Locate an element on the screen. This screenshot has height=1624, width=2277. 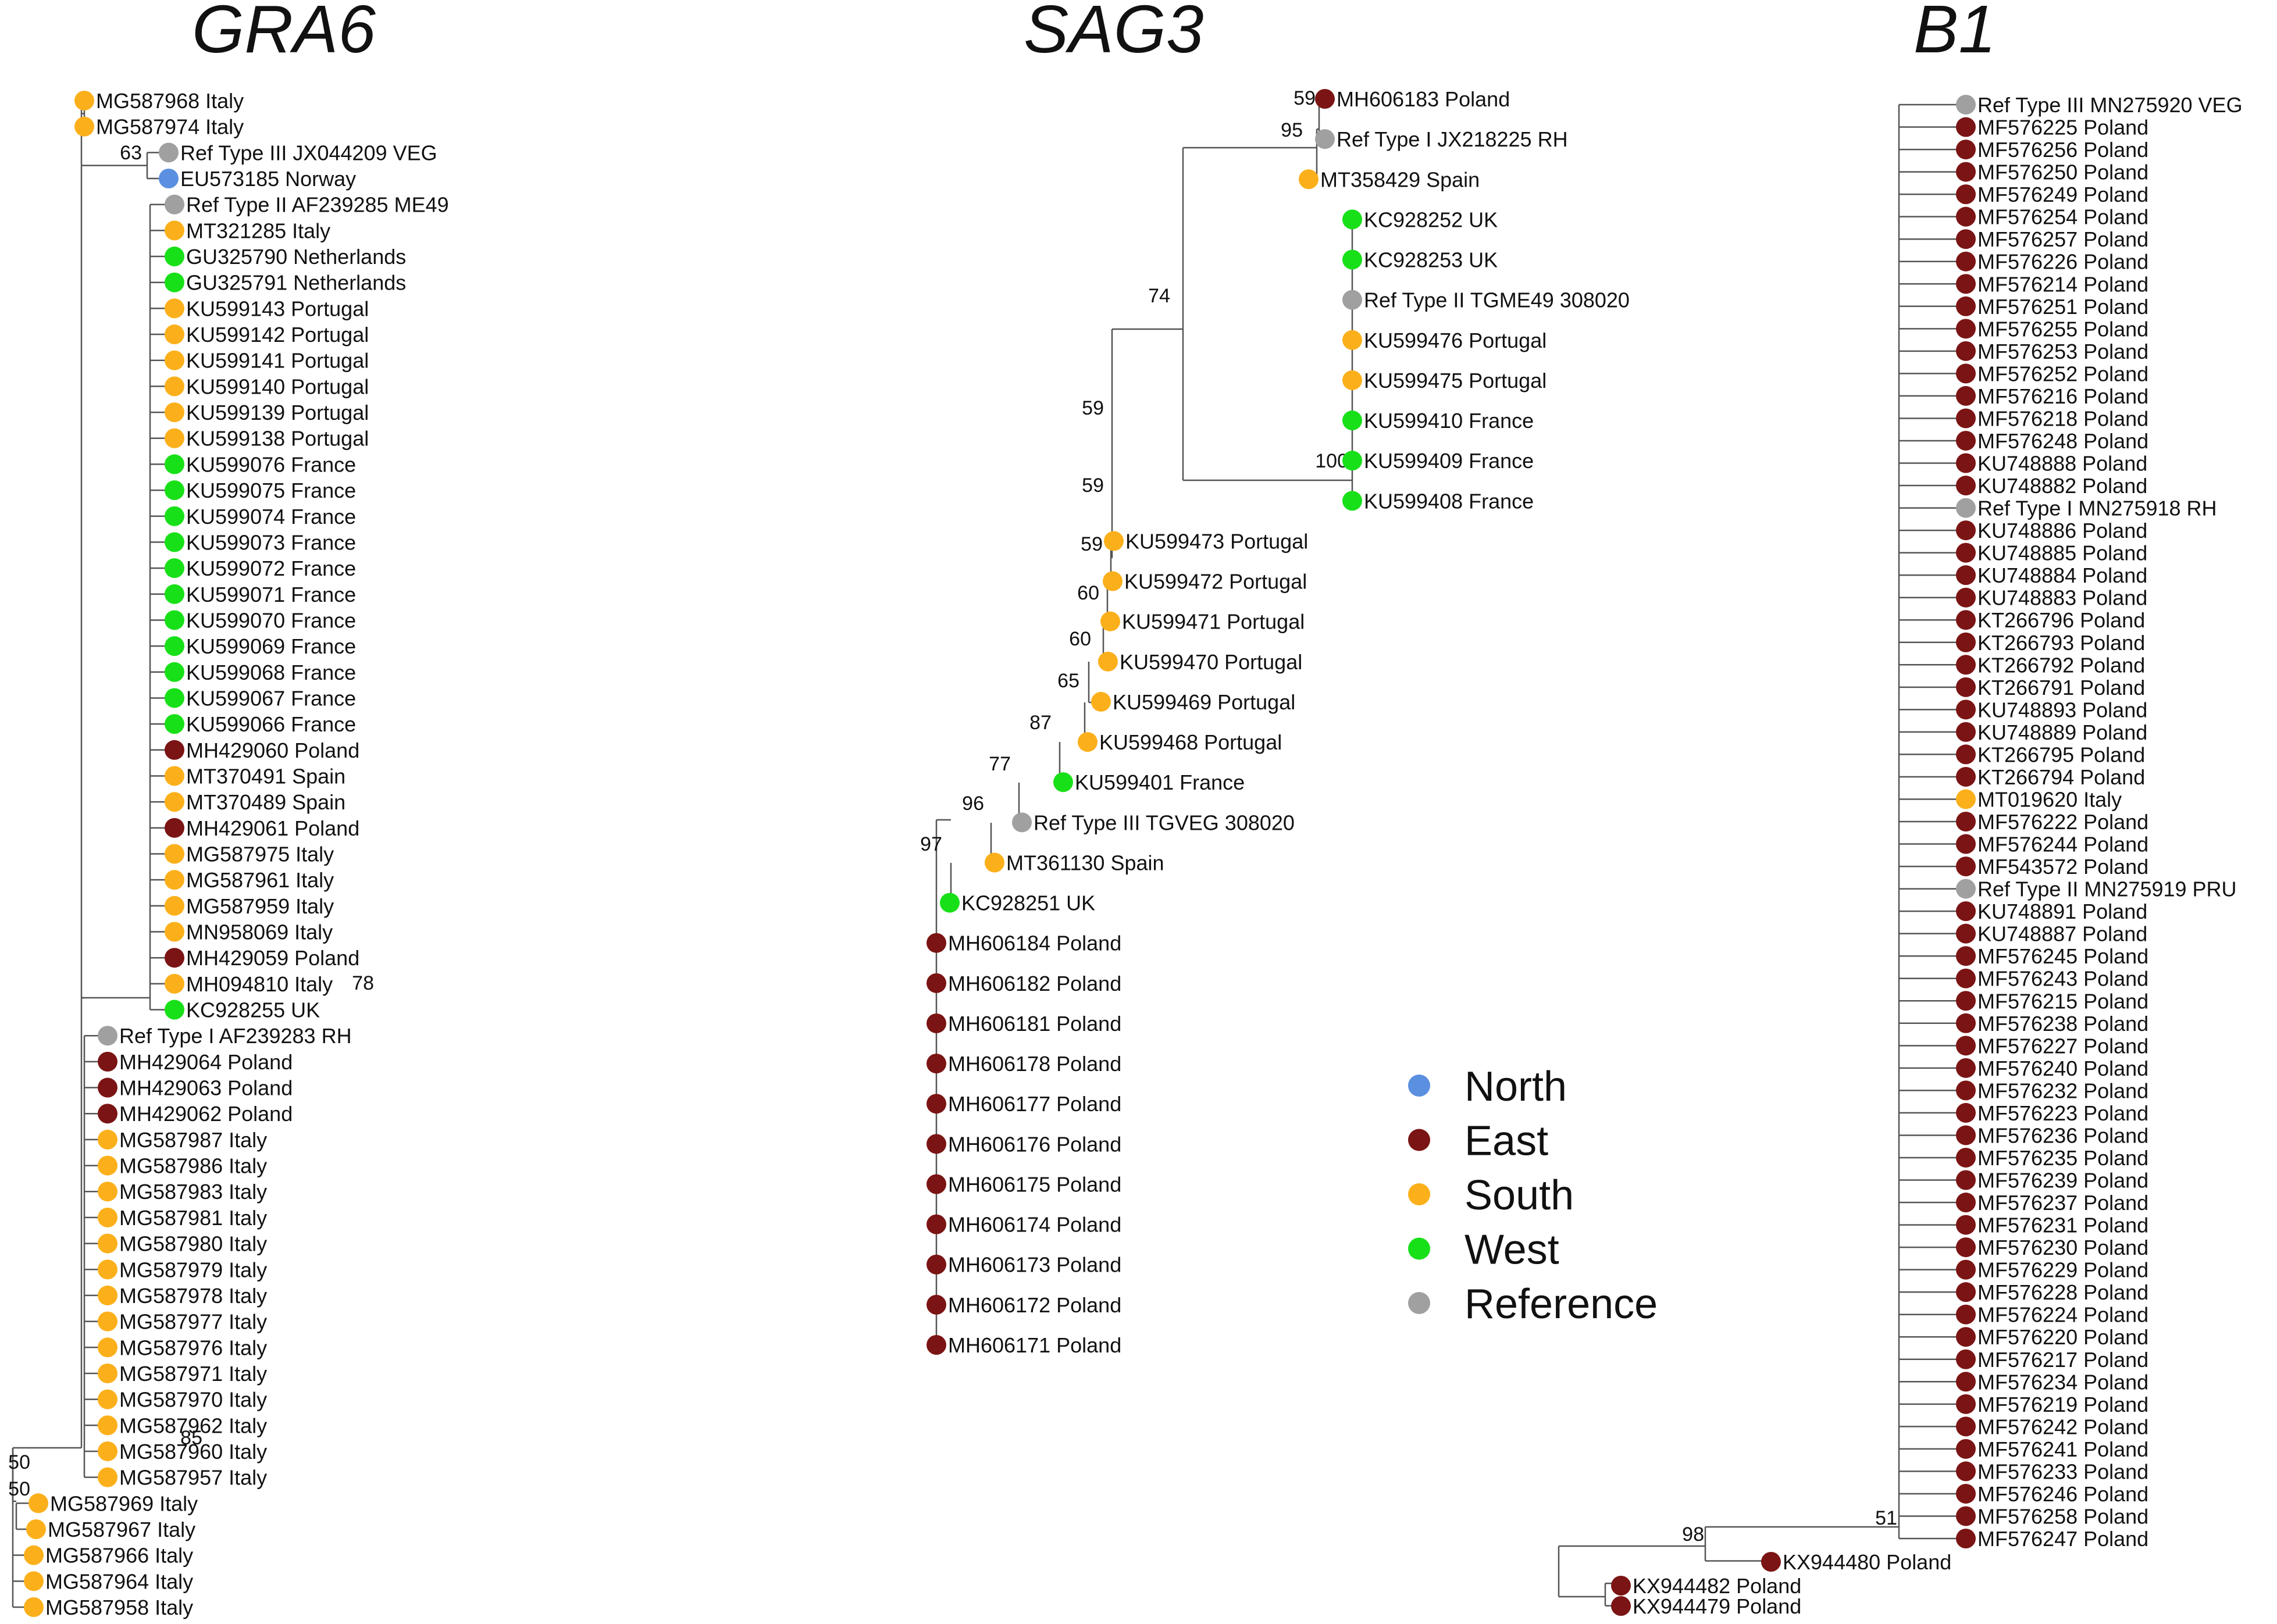
b1-leaf-label: MF576229 Poland is located at coordinates (2062, 1270).